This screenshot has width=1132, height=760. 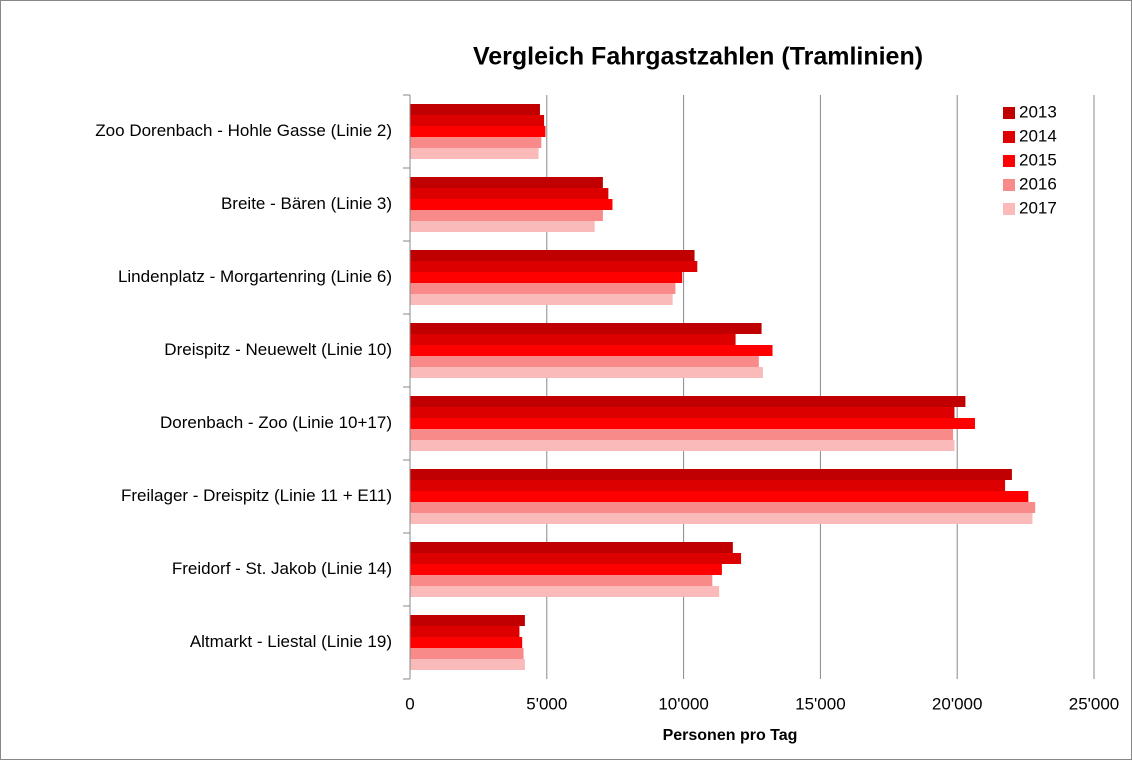 What do you see at coordinates (278, 349) in the screenshot?
I see `y-tick-label: Dreispitz - Neuewelt (Linie 10)` at bounding box center [278, 349].